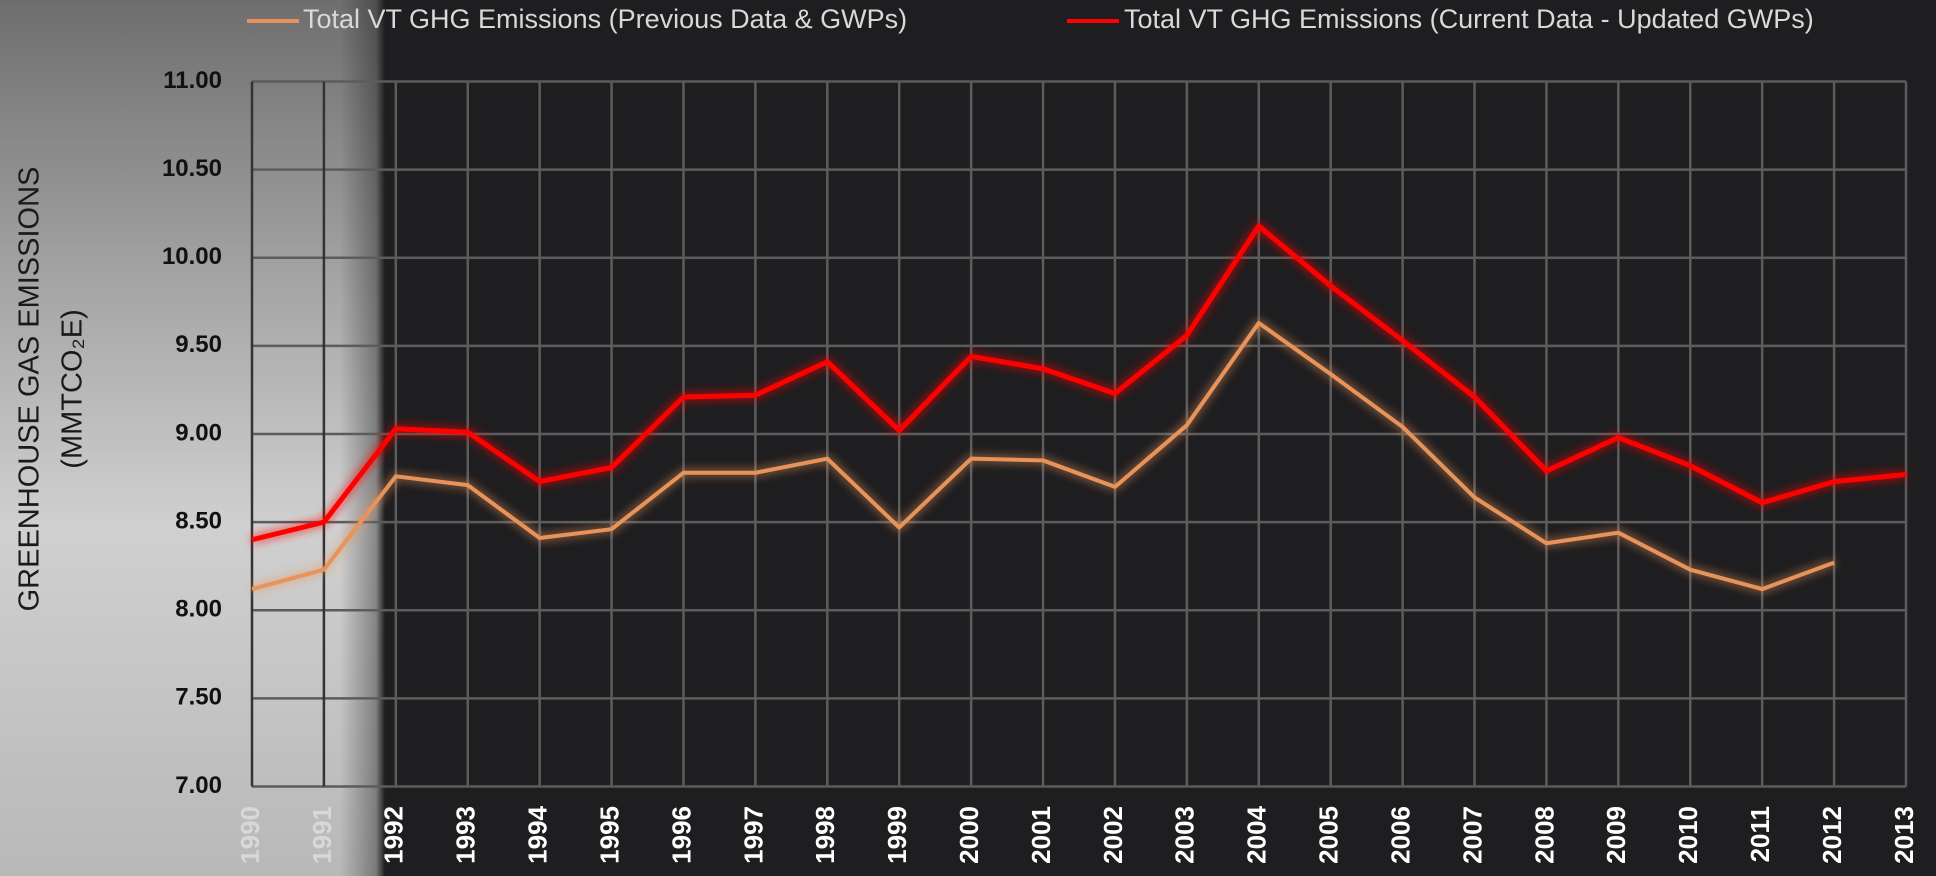 This screenshot has width=1936, height=876. Describe the element at coordinates (198, 697) in the screenshot. I see `y-tick-label: 7.50` at that location.